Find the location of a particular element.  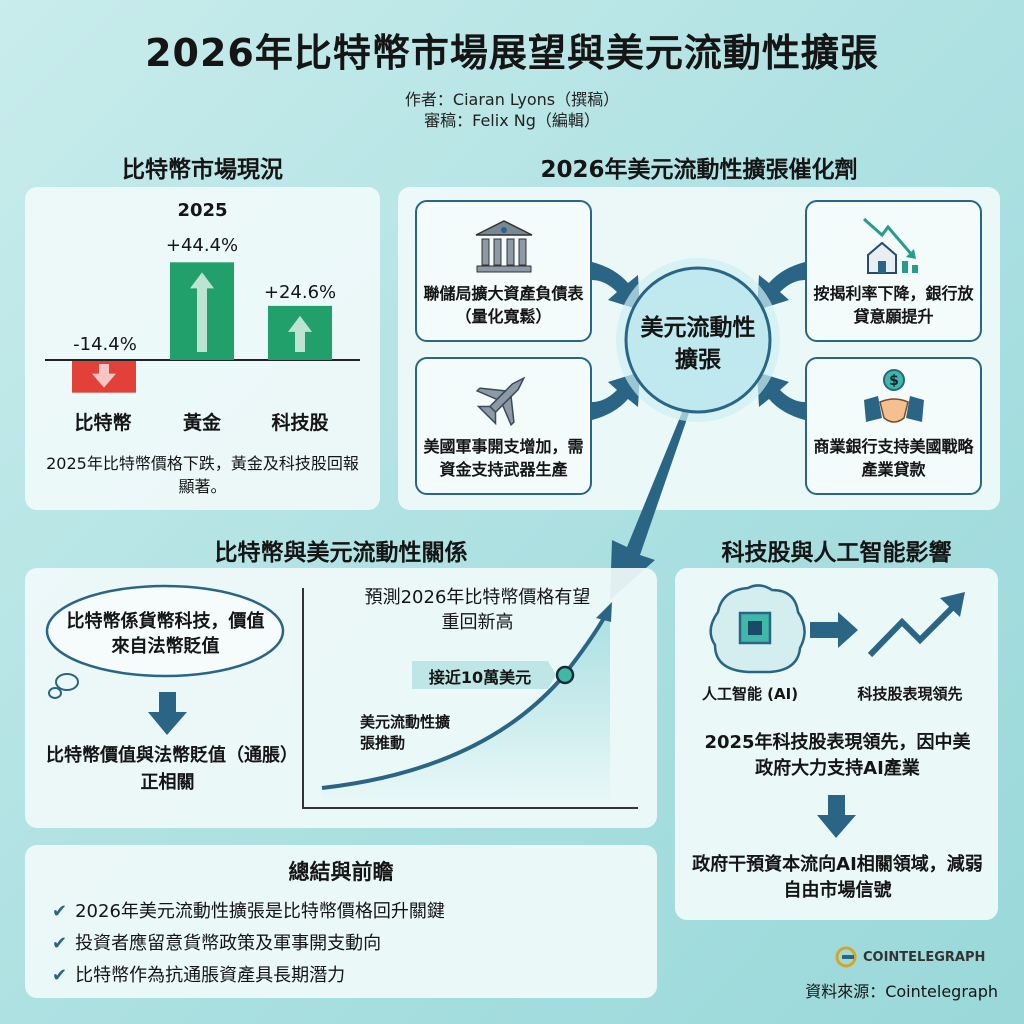

summary-item: ✔ 投資者應留意貨幣政策及軍事開支動向 is located at coordinates (217, 943).